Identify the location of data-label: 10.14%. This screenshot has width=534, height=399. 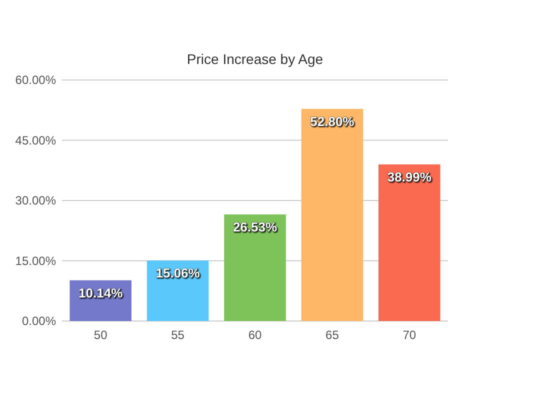
(101, 292).